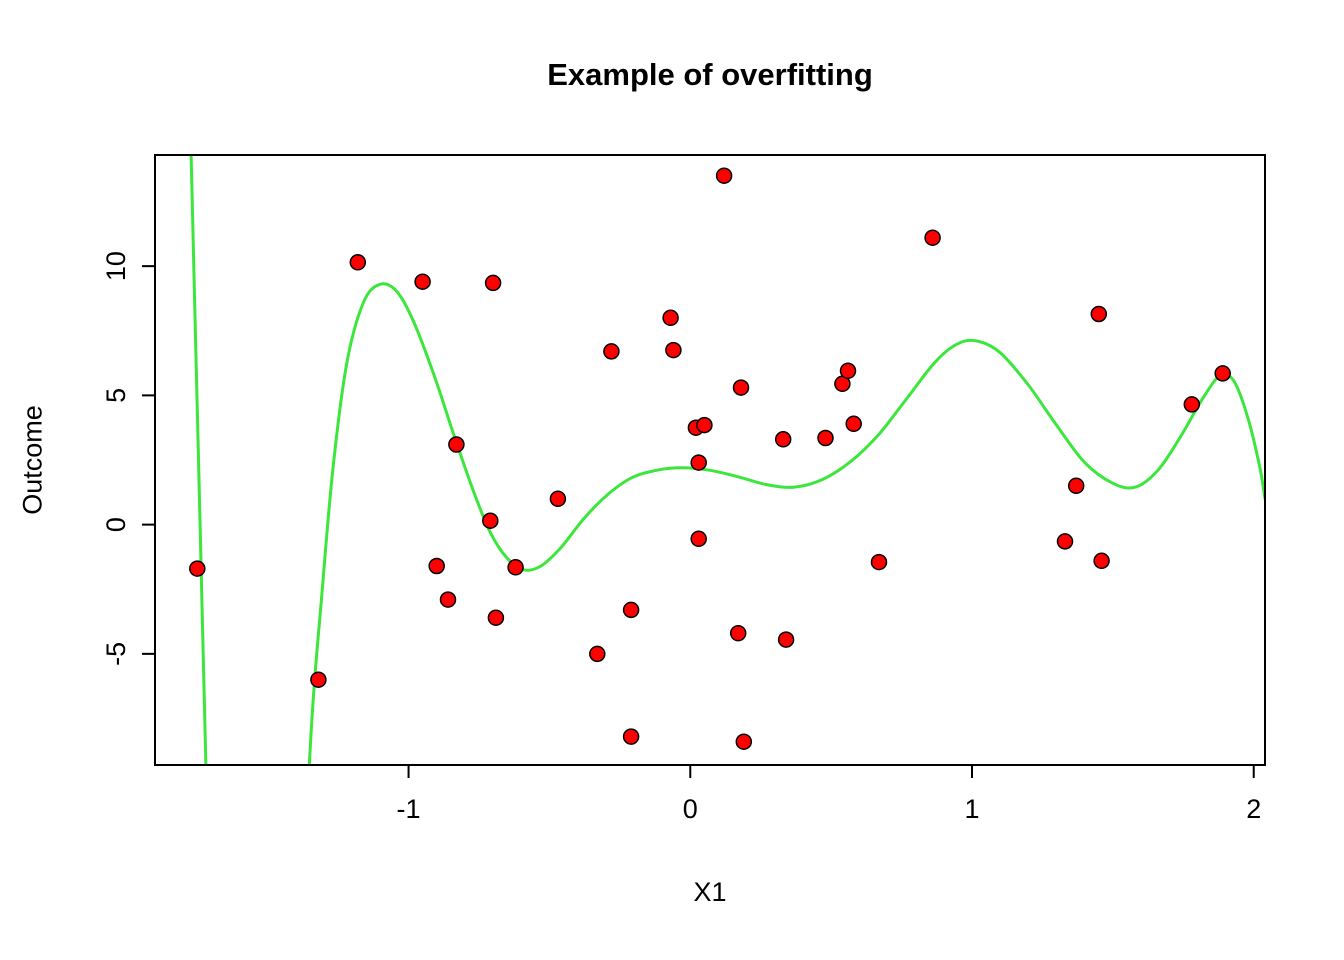  What do you see at coordinates (32, 460) in the screenshot?
I see `y-axis-label: Outcome` at bounding box center [32, 460].